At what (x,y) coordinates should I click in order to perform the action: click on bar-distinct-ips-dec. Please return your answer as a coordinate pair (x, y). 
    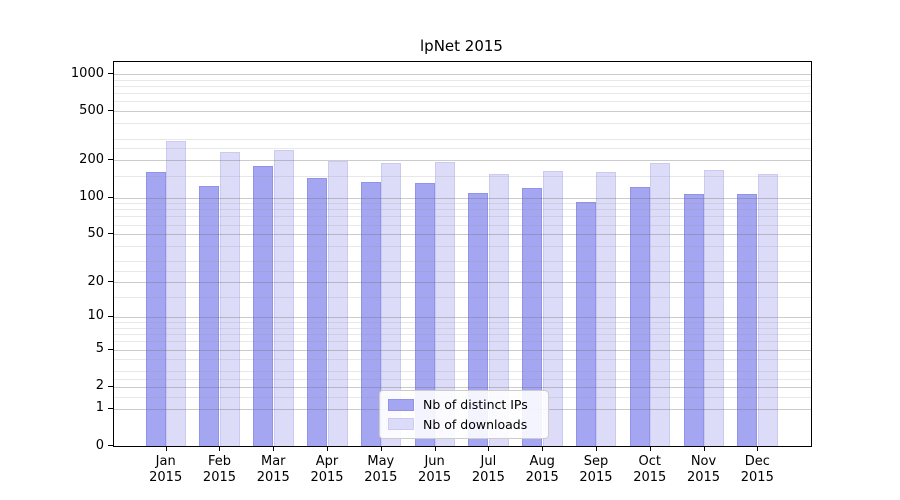
    Looking at the image, I should click on (747, 320).